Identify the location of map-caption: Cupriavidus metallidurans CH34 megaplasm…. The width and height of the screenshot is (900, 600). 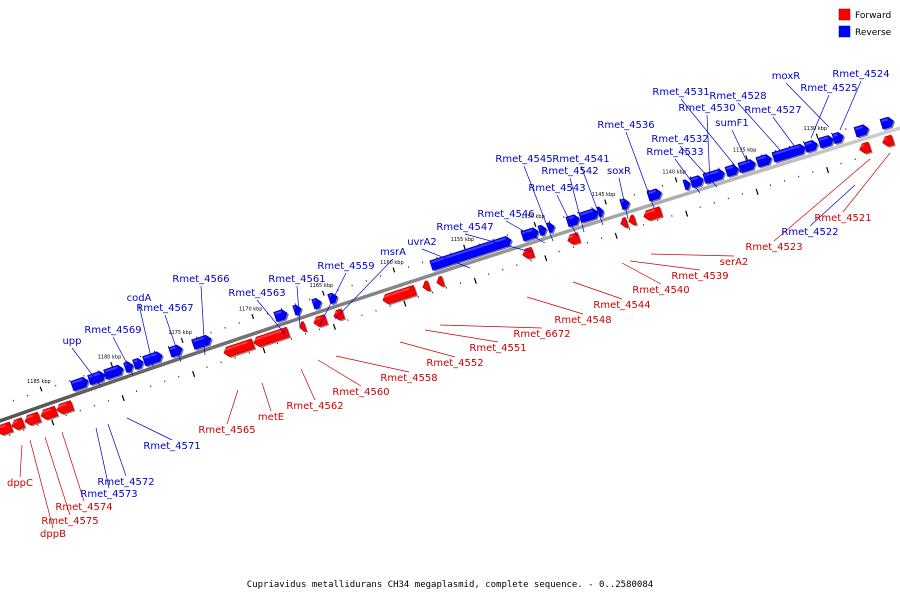
(450, 585).